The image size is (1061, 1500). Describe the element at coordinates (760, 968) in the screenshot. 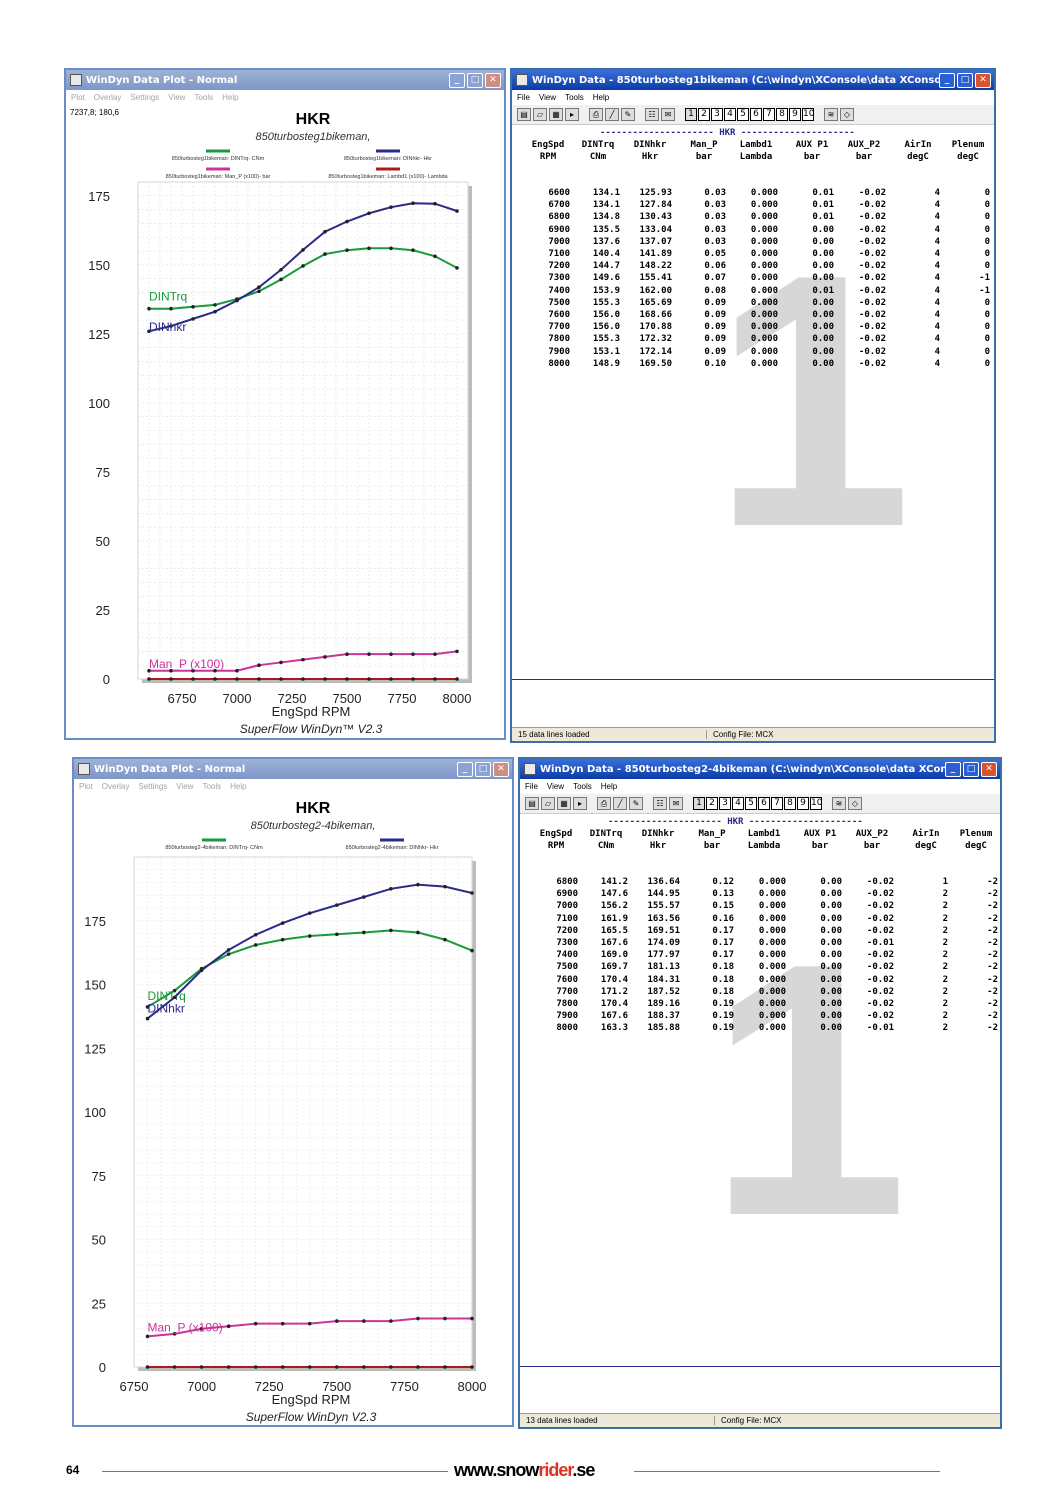

I see `table-row: 7500 169.7 181.13 0.18 0.000 0.00 -0.02 2 -2` at that location.